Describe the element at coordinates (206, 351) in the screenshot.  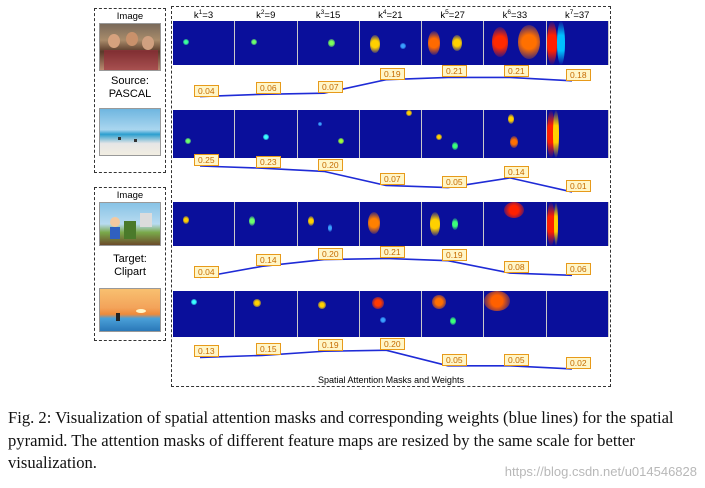
I see `weight-label: 0.13` at that location.